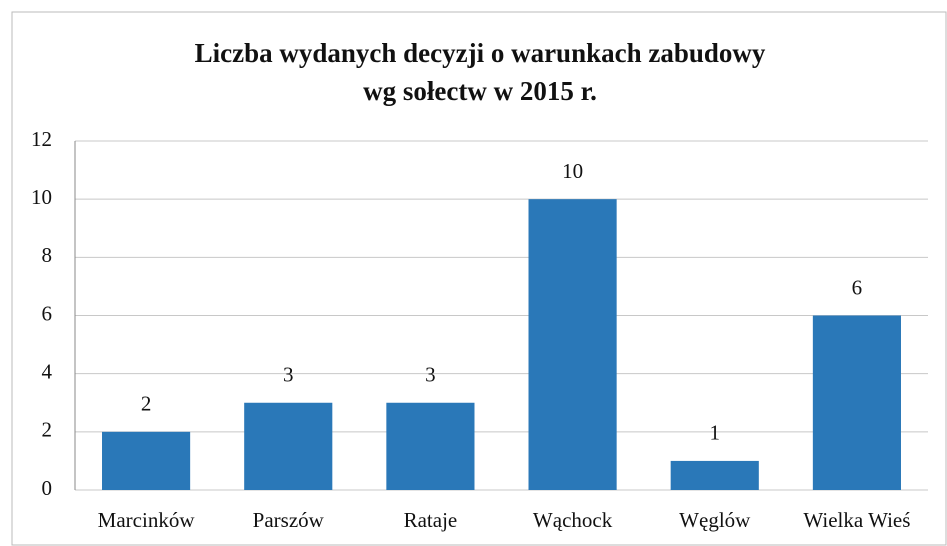 Image resolution: width=947 pixels, height=546 pixels. Describe the element at coordinates (41, 139) in the screenshot. I see `y-tick-label: 12` at that location.